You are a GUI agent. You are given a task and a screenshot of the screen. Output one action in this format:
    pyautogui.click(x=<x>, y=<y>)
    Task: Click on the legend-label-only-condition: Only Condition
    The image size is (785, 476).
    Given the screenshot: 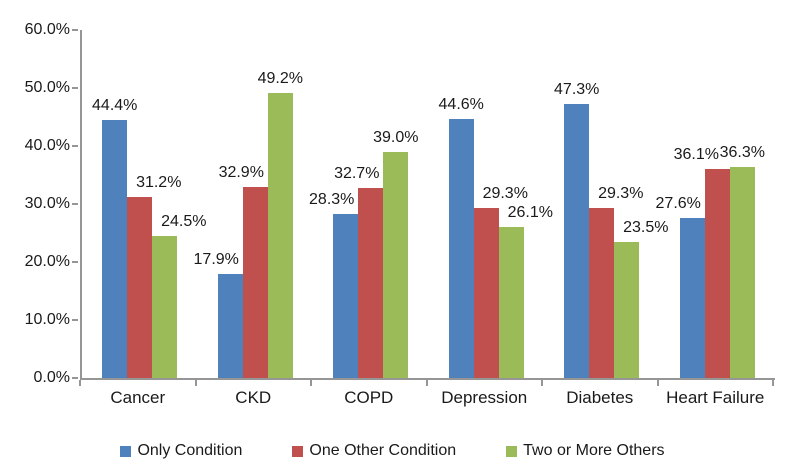 What is the action you would take?
    pyautogui.click(x=190, y=450)
    